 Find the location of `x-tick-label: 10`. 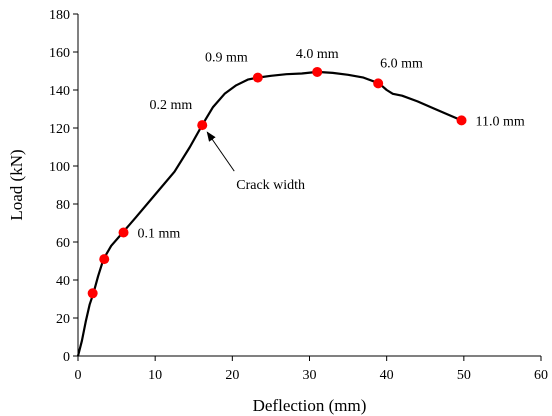

x-tick-label: 10 is located at coordinates (155, 375).